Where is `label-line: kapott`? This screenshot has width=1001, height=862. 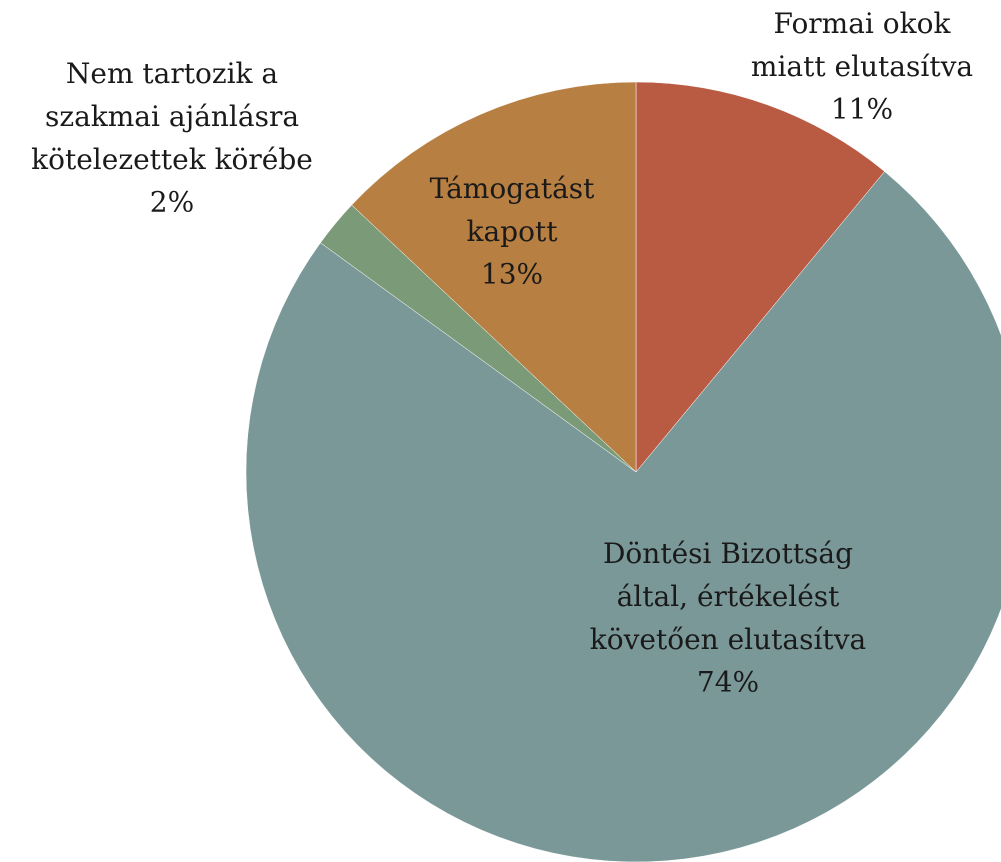 label-line: kapott is located at coordinates (513, 231).